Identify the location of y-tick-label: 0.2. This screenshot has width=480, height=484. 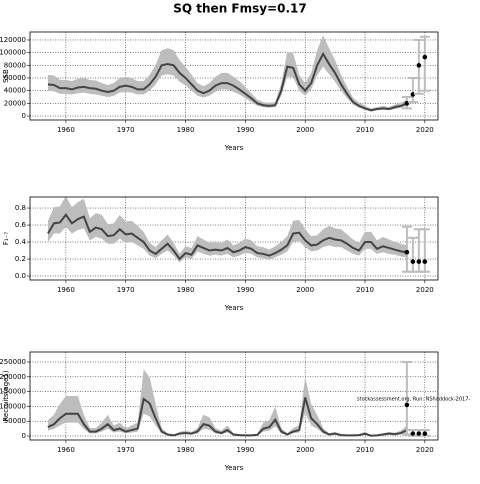
(20, 259).